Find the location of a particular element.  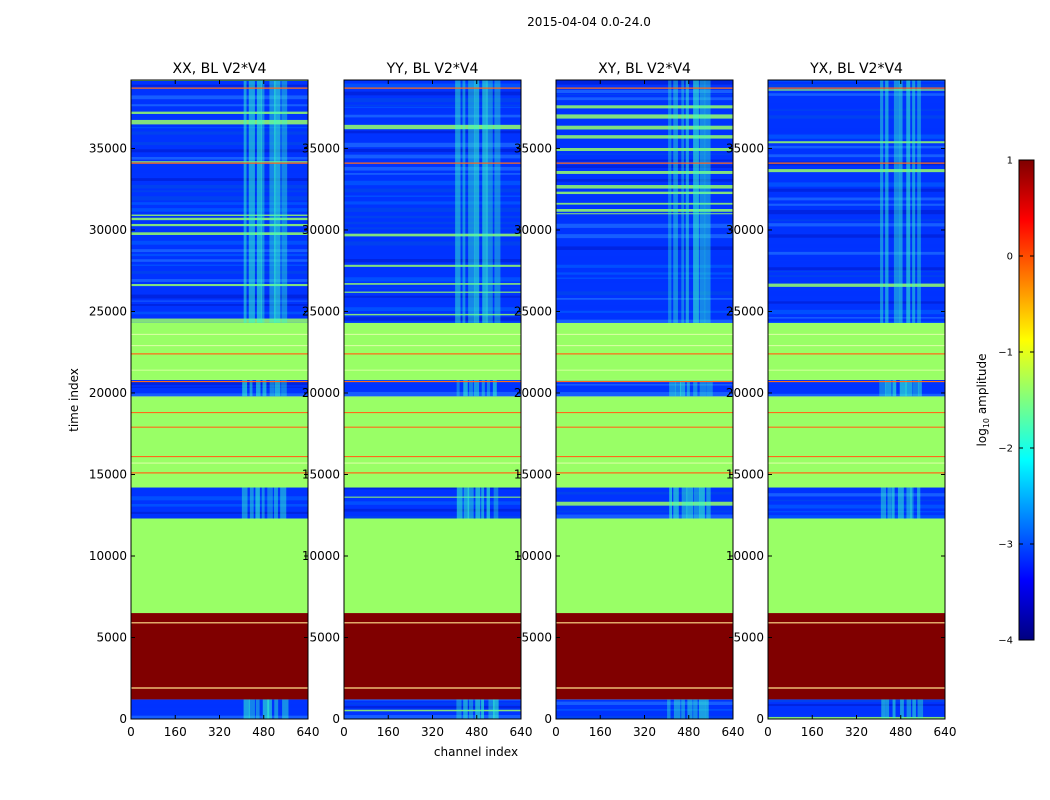

colorbar-gradient is located at coordinates (1026, 400).